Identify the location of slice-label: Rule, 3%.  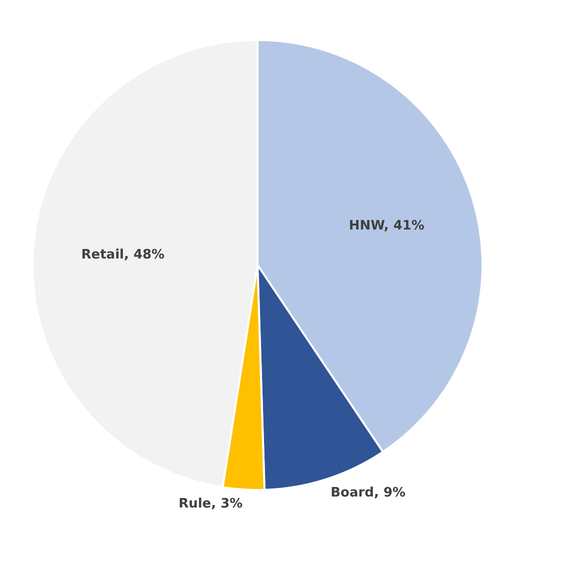
(210, 504).